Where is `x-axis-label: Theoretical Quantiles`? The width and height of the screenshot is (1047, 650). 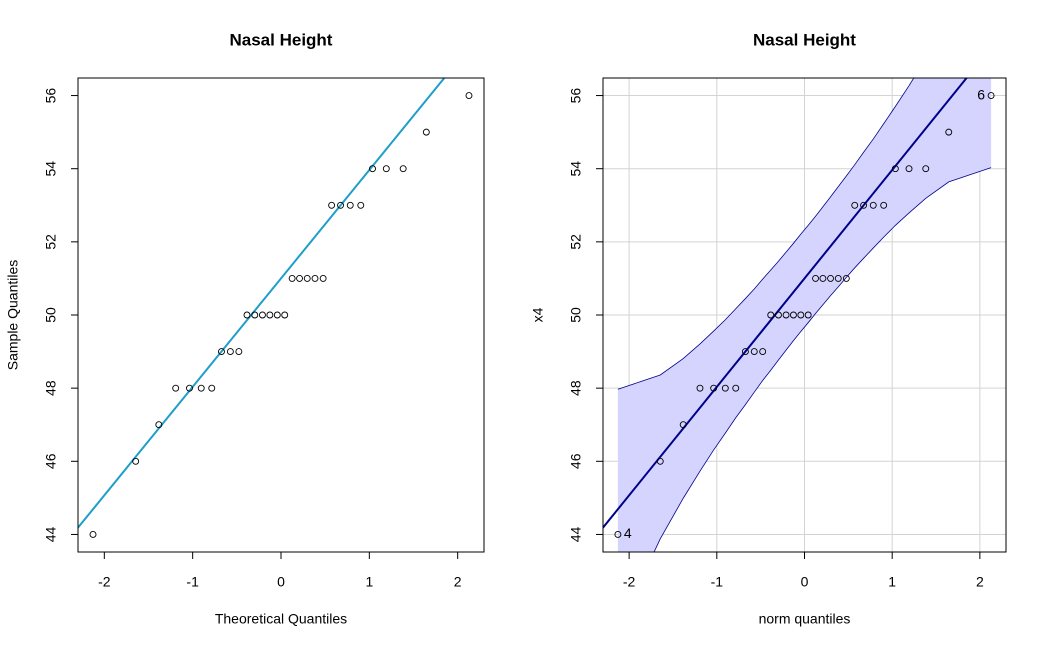 x-axis-label: Theoretical Quantiles is located at coordinates (281, 619).